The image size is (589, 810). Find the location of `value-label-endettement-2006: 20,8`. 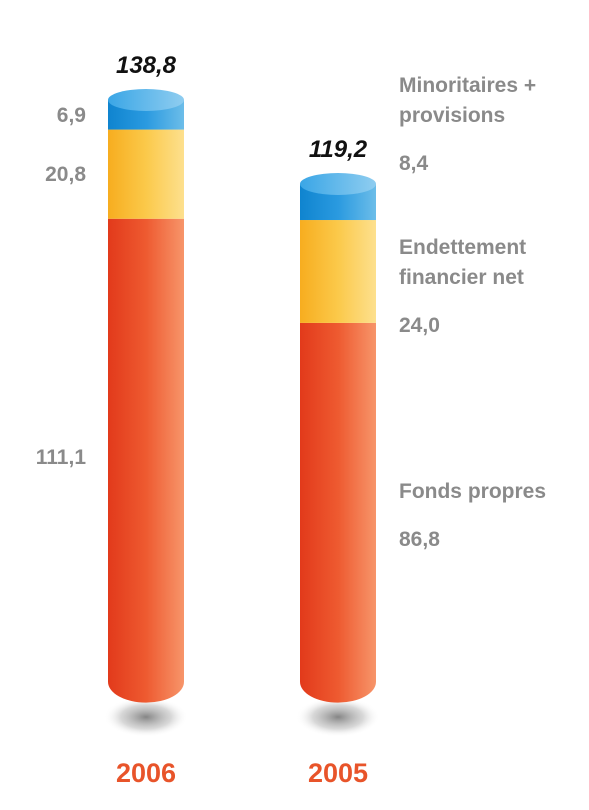

value-label-endettement-2006: 20,8 is located at coordinates (65, 174).